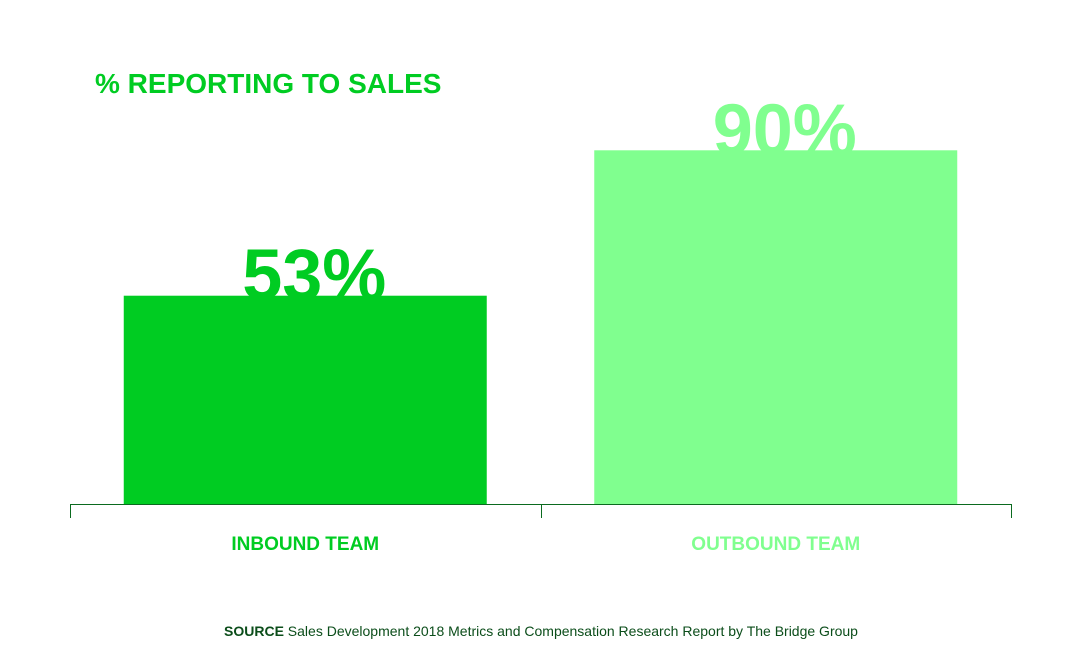 Image resolution: width=1082 pixels, height=661 pixels. I want to click on x-axis, so click(541, 511).